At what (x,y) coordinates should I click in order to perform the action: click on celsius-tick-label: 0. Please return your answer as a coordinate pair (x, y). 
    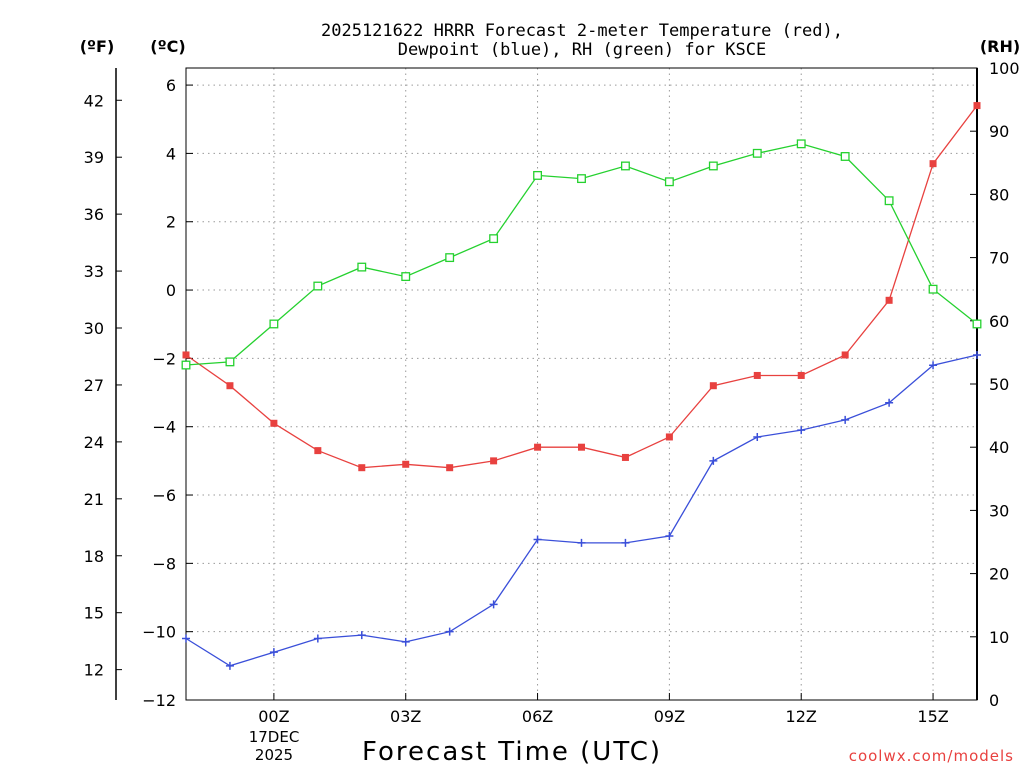
    Looking at the image, I should click on (171, 290).